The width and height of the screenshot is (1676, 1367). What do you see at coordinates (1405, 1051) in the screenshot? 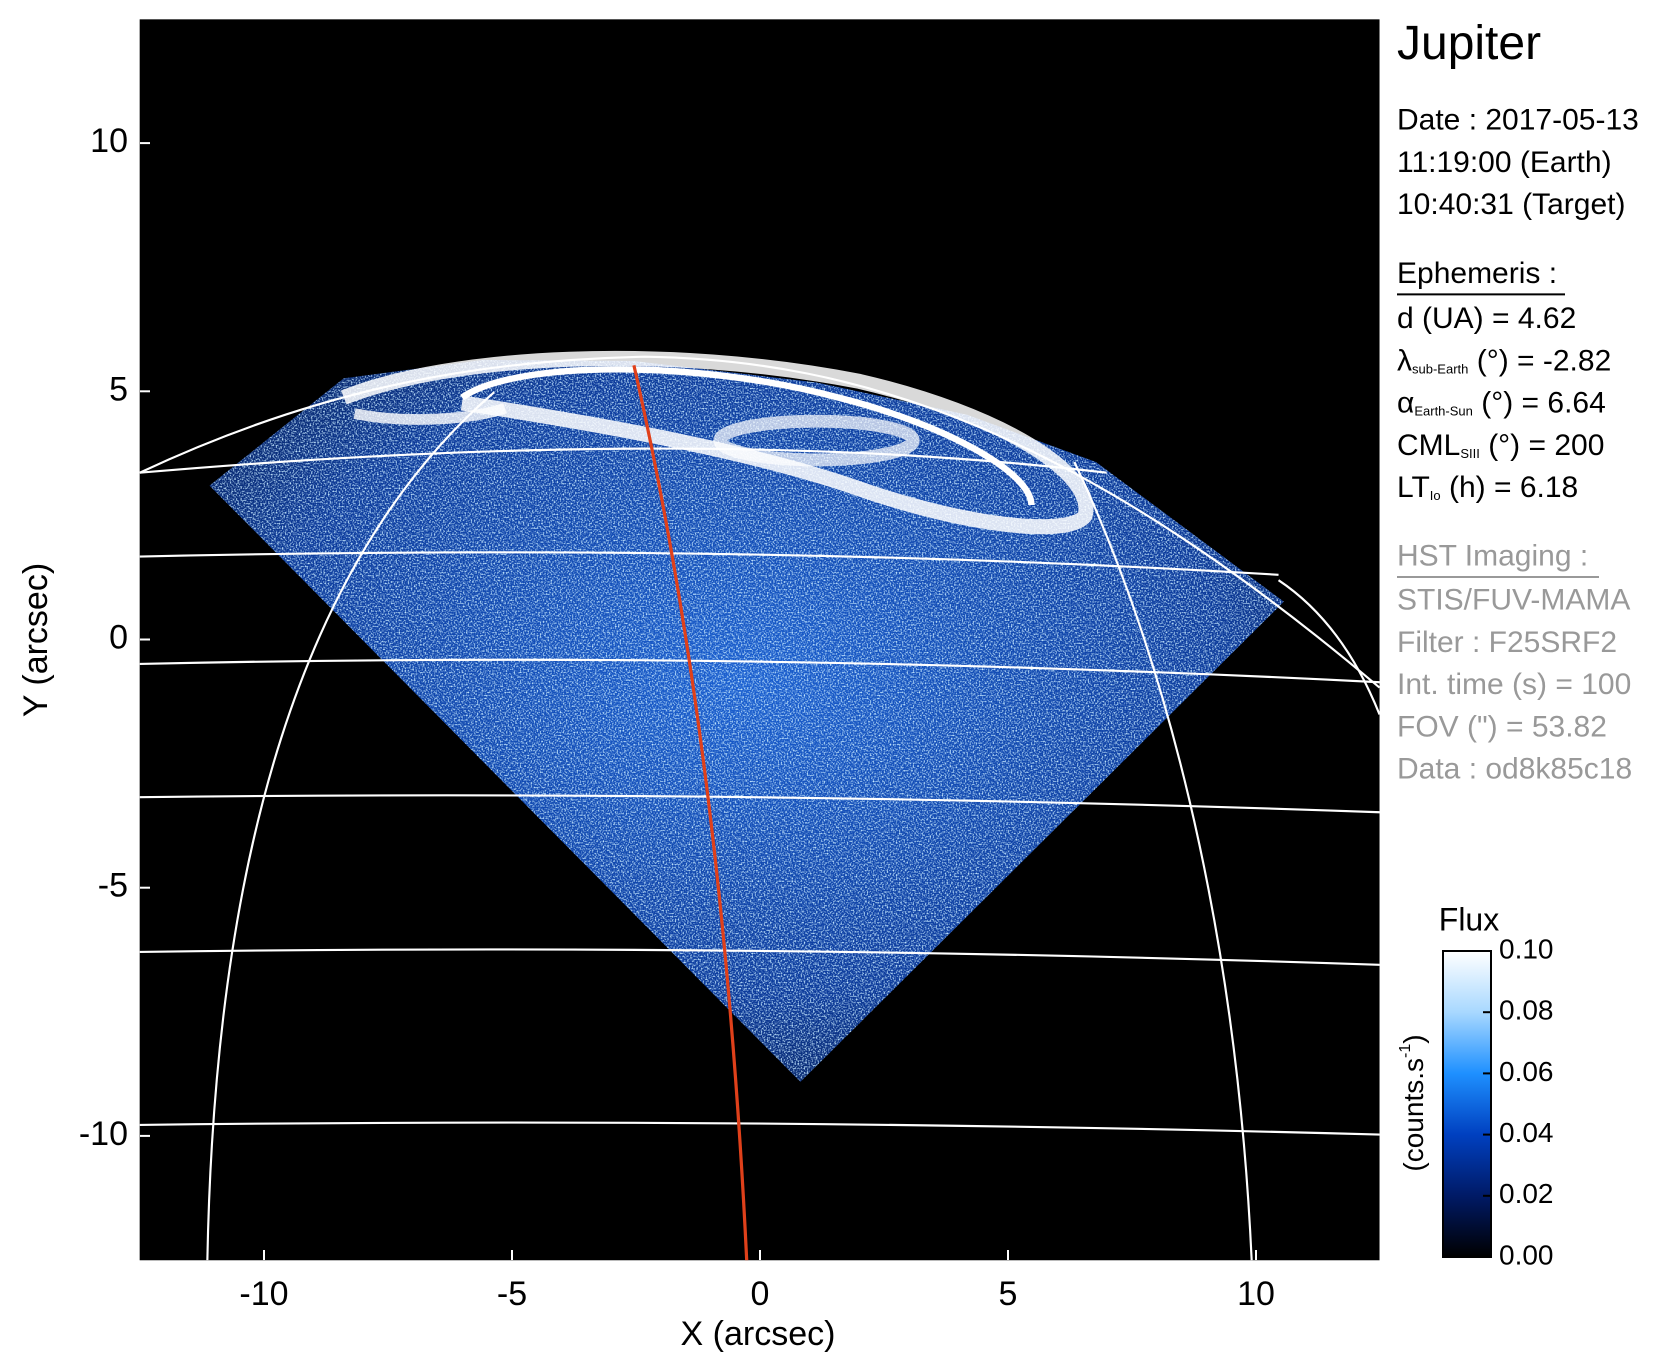
I see `units-sup: -1` at bounding box center [1405, 1051].